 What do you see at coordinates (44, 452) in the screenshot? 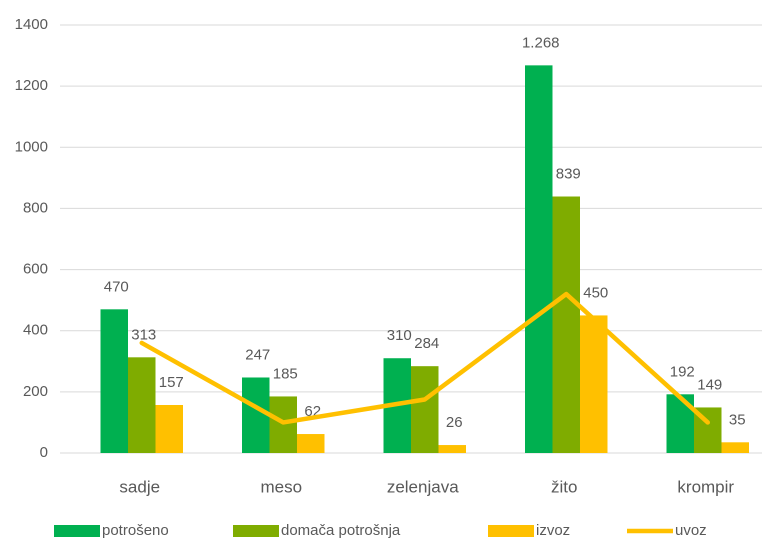
I see `y-tick-label: 0` at bounding box center [44, 452].